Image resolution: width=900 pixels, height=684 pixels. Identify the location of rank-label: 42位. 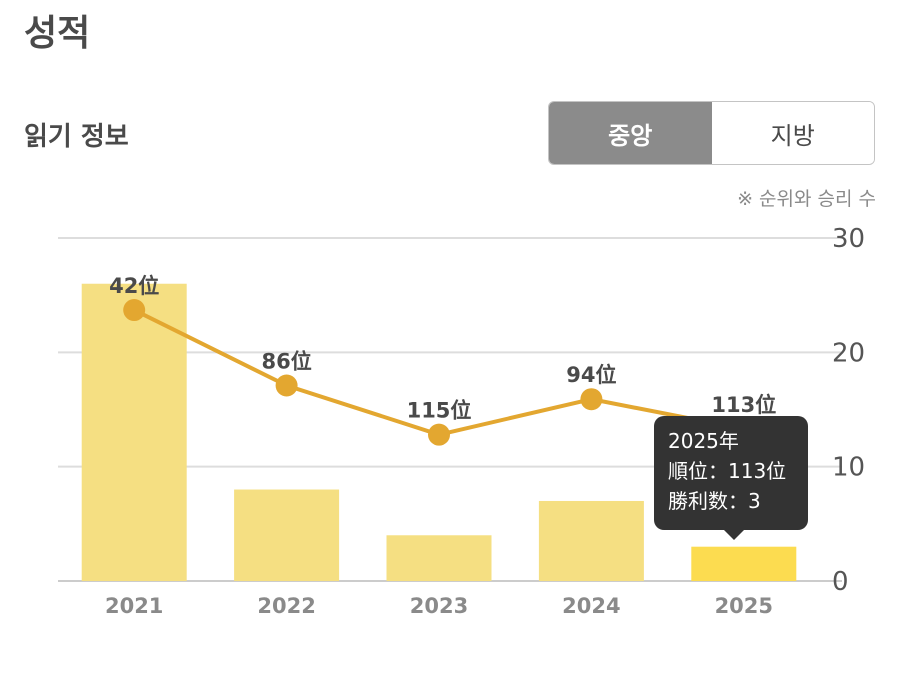
(134, 286).